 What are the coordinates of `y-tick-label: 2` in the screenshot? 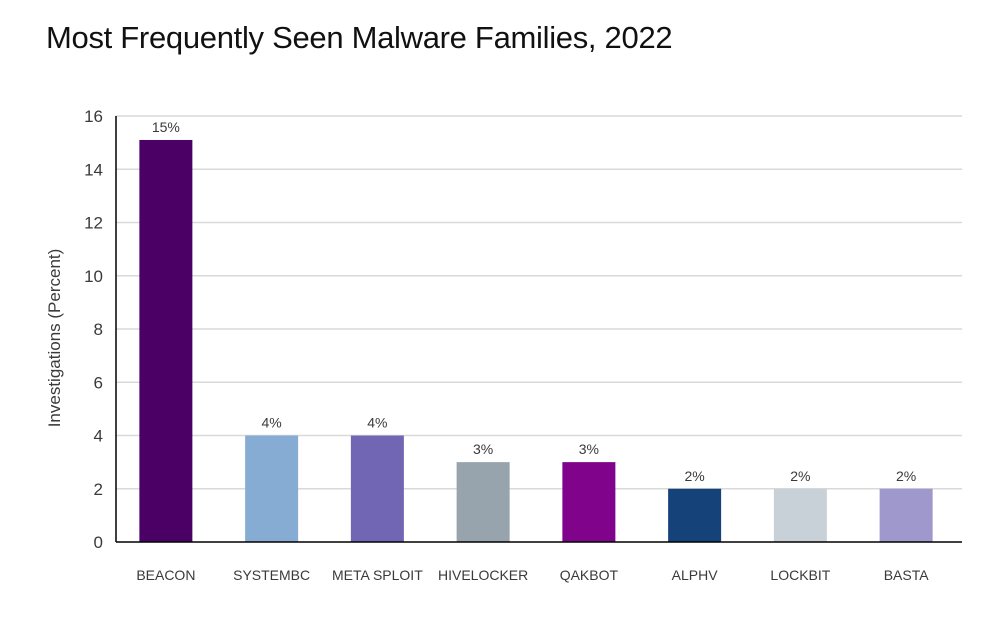 It's located at (98, 489).